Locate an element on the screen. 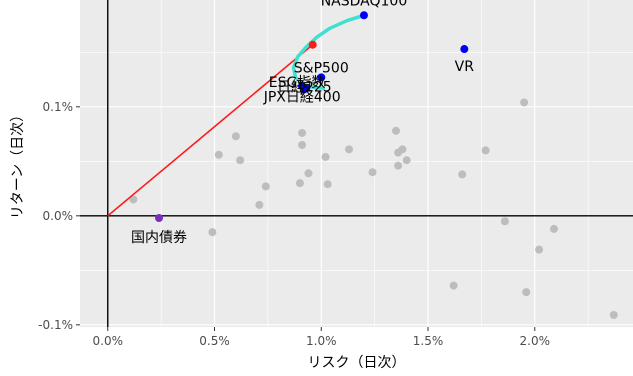 This screenshot has height=376, width=633. x-axis-title: リスク（日次） is located at coordinates (357, 363).